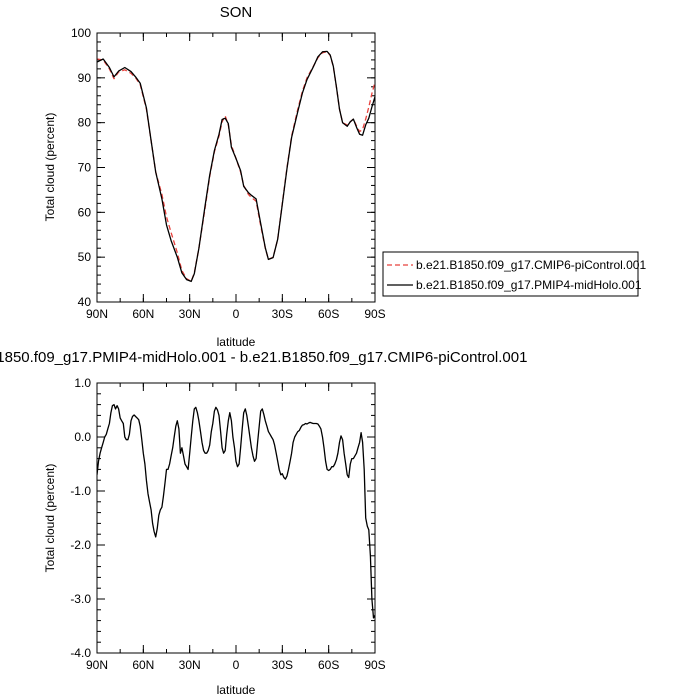 The height and width of the screenshot is (700, 700). Describe the element at coordinates (80, 653) in the screenshot. I see `bottom-chart-y-tick-label: -4.0` at that location.